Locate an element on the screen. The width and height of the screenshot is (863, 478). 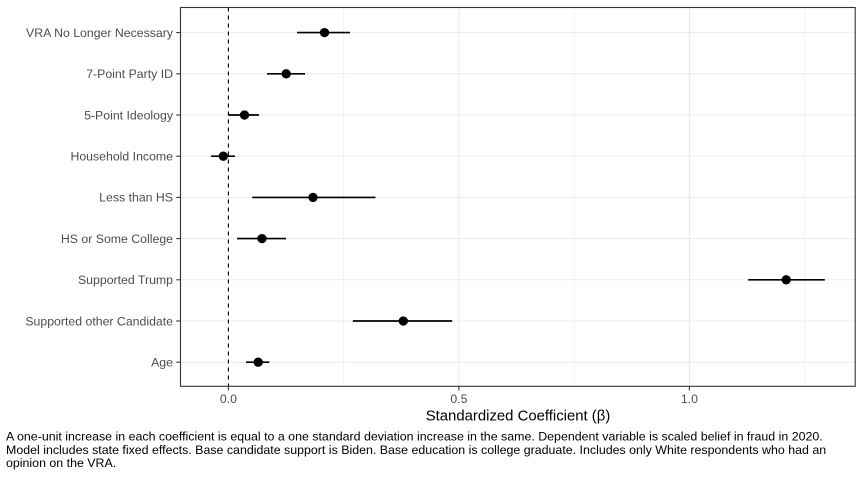
svg-text: 5-Point Ideology is located at coordinates (129, 115).